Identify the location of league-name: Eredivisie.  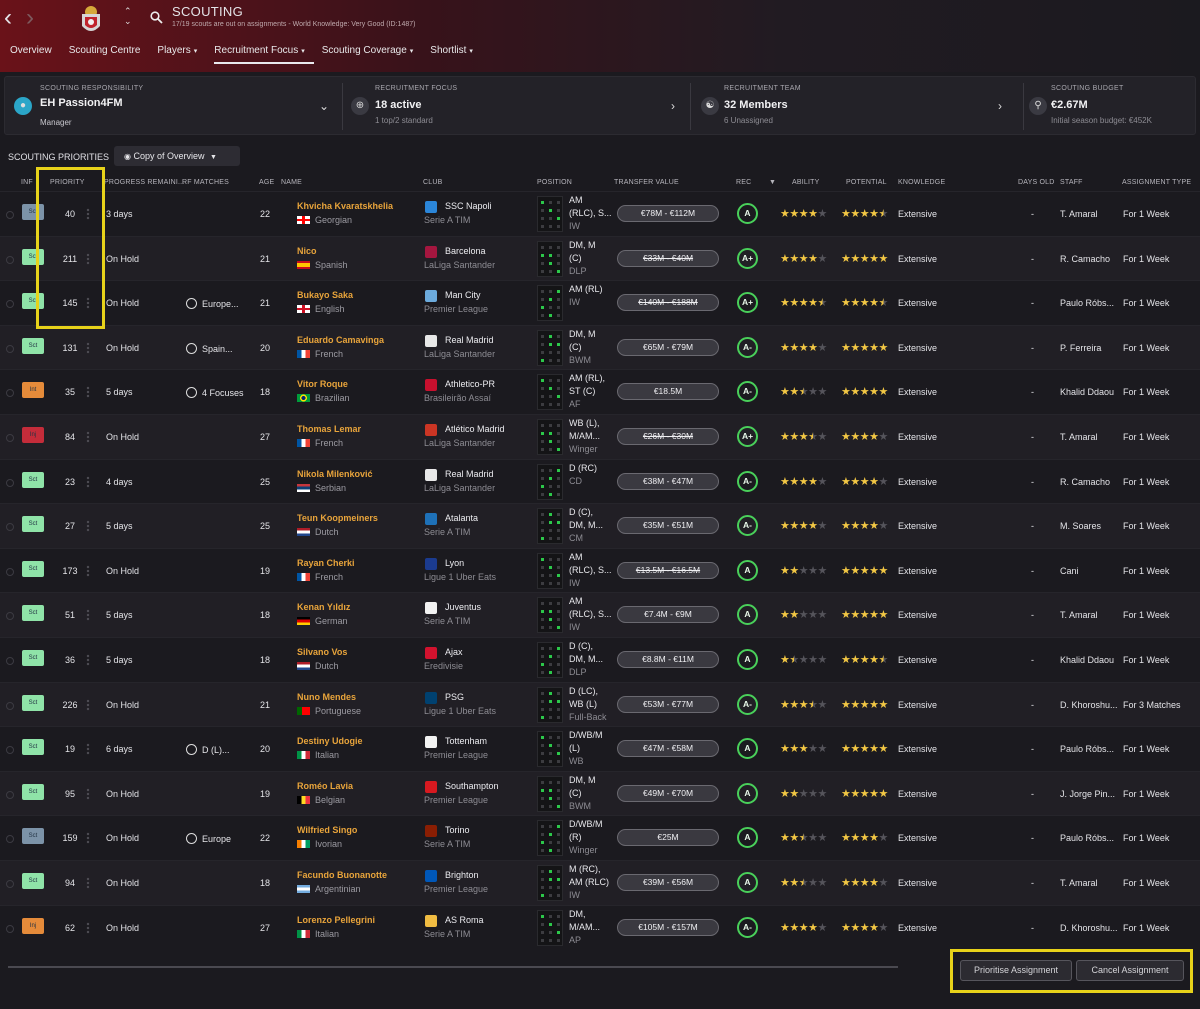
(444, 666).